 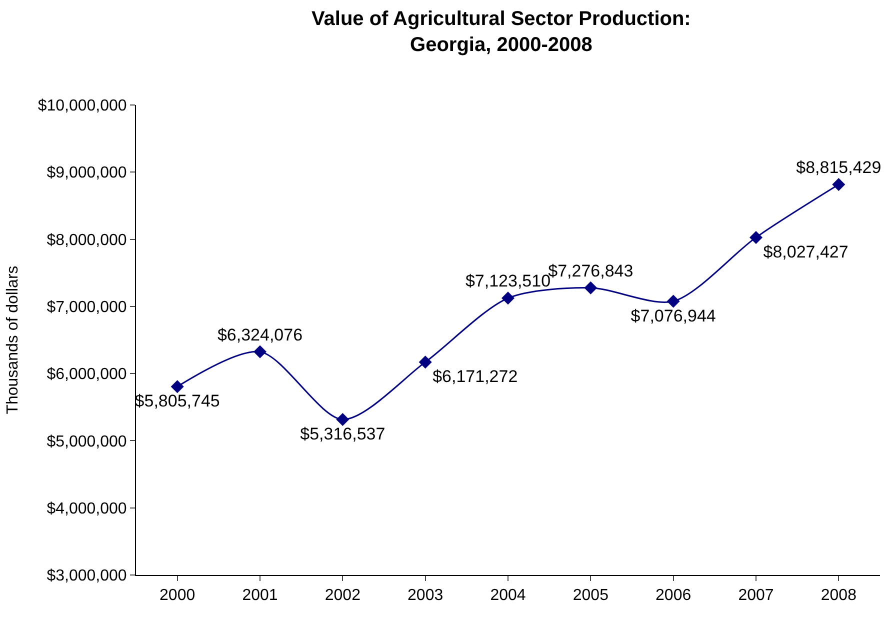 What do you see at coordinates (342, 595) in the screenshot?
I see `x-tick-label: 2002` at bounding box center [342, 595].